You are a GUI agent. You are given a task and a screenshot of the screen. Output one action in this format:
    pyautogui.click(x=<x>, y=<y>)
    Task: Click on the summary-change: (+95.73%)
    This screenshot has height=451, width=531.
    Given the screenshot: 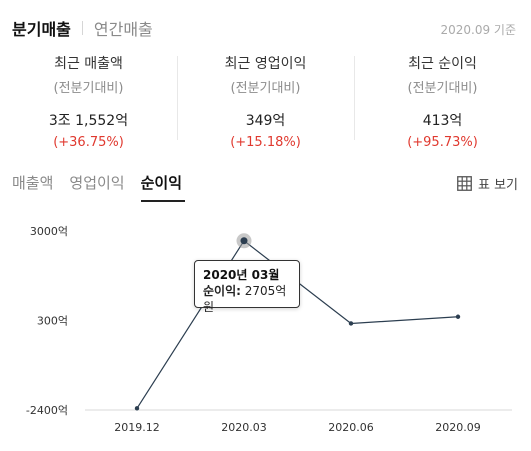 What is the action you would take?
    pyautogui.click(x=442, y=142)
    